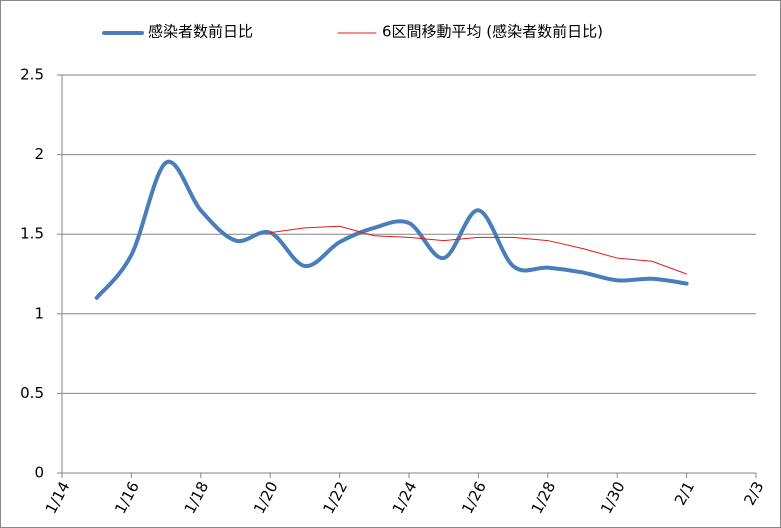  Describe the element at coordinates (32, 393) in the screenshot. I see `y-tick-label: 0.5` at that location.